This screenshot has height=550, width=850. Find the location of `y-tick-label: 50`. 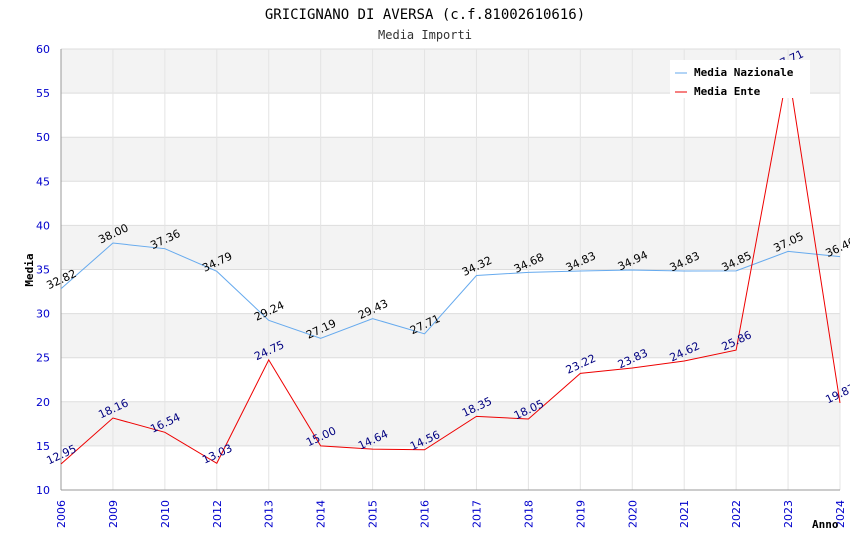

y-tick-label: 50 is located at coordinates (43, 137).